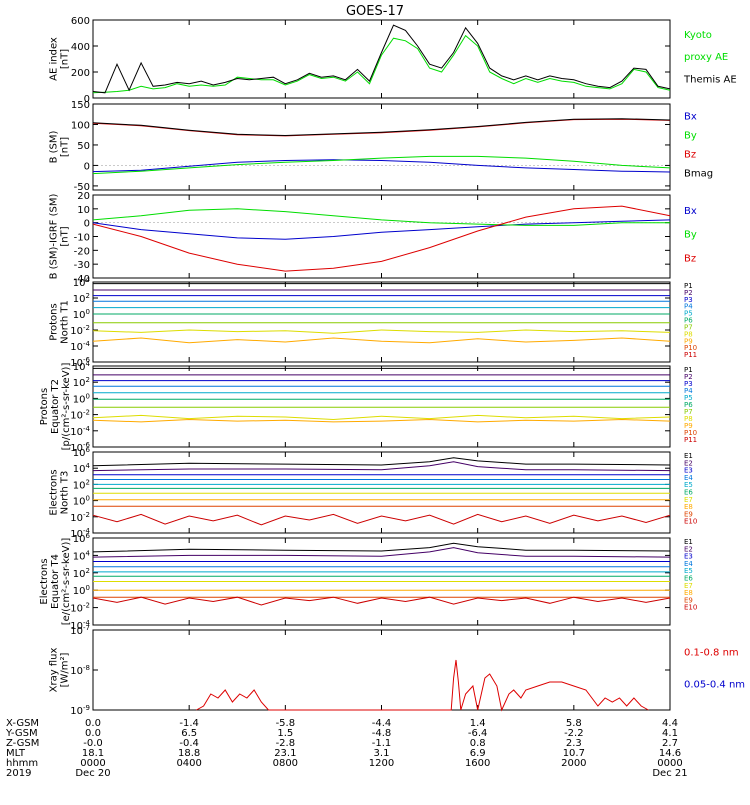 The image size is (750, 805). I want to click on ephemeris-row-label: 2019, so click(18, 773).